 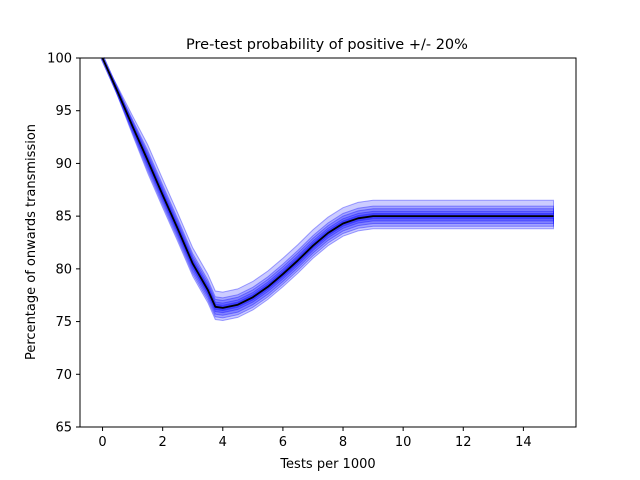 What do you see at coordinates (63, 322) in the screenshot?
I see `y-tick-label: 75` at bounding box center [63, 322].